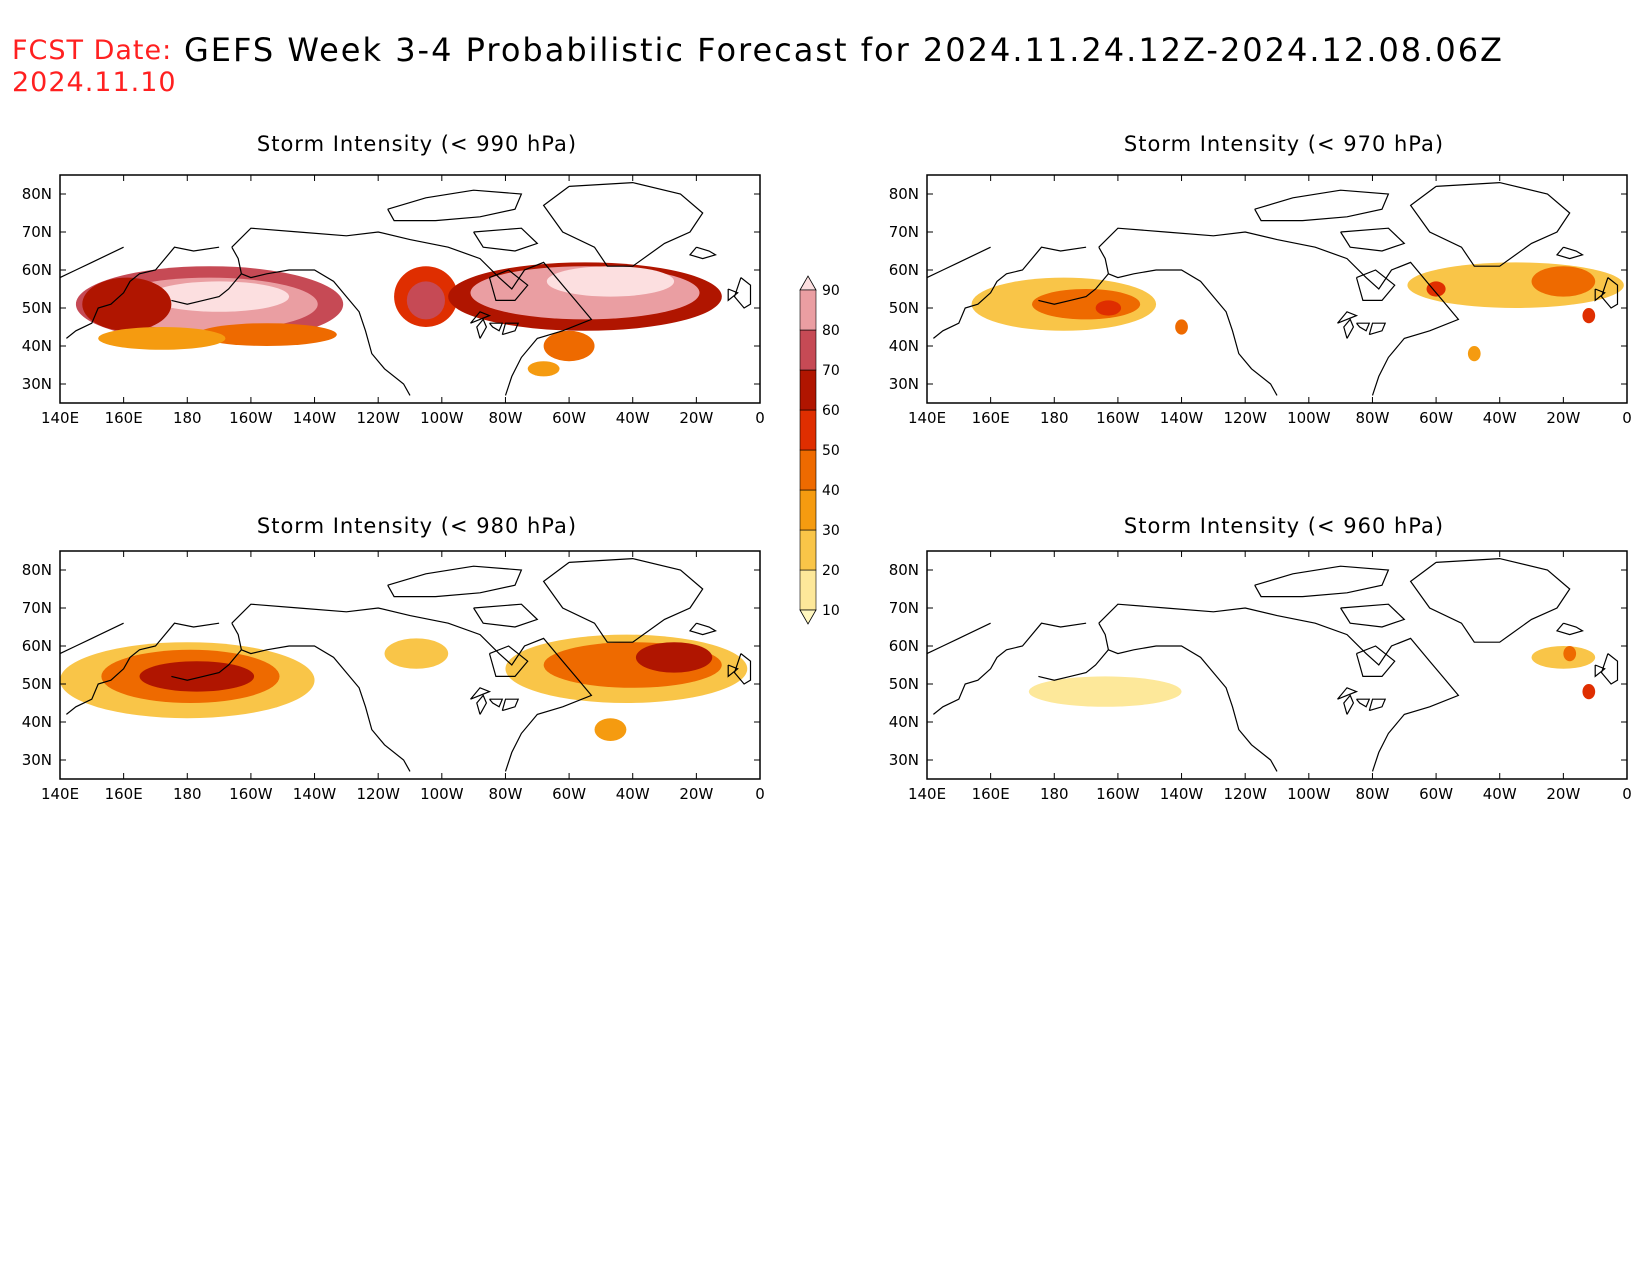 The image size is (1650, 1275). I want to click on colorbar-label: 40, so click(831, 491).